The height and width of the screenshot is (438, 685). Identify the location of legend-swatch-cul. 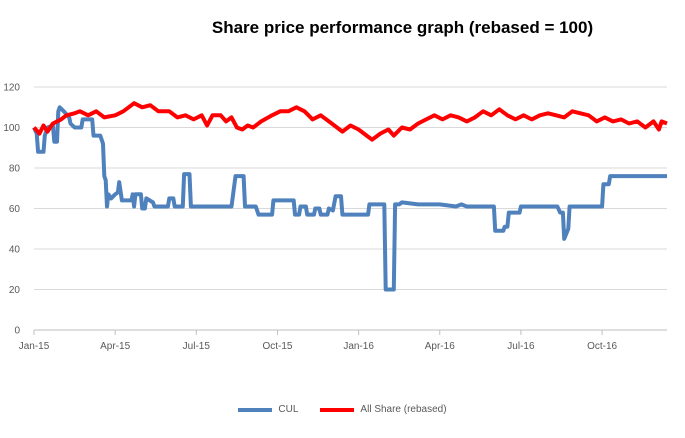
(255, 409).